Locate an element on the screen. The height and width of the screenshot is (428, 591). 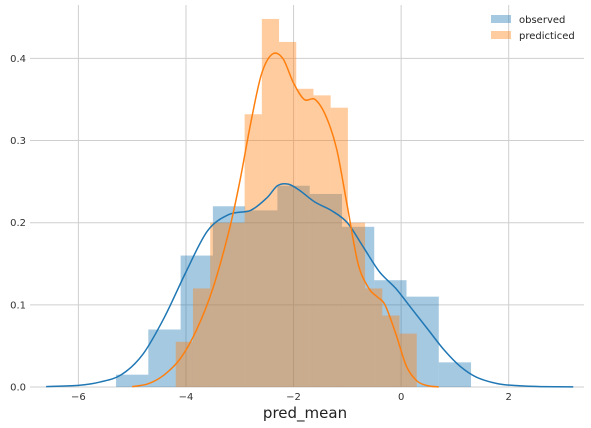
x-tick-label-2: −2 is located at coordinates (293, 397).